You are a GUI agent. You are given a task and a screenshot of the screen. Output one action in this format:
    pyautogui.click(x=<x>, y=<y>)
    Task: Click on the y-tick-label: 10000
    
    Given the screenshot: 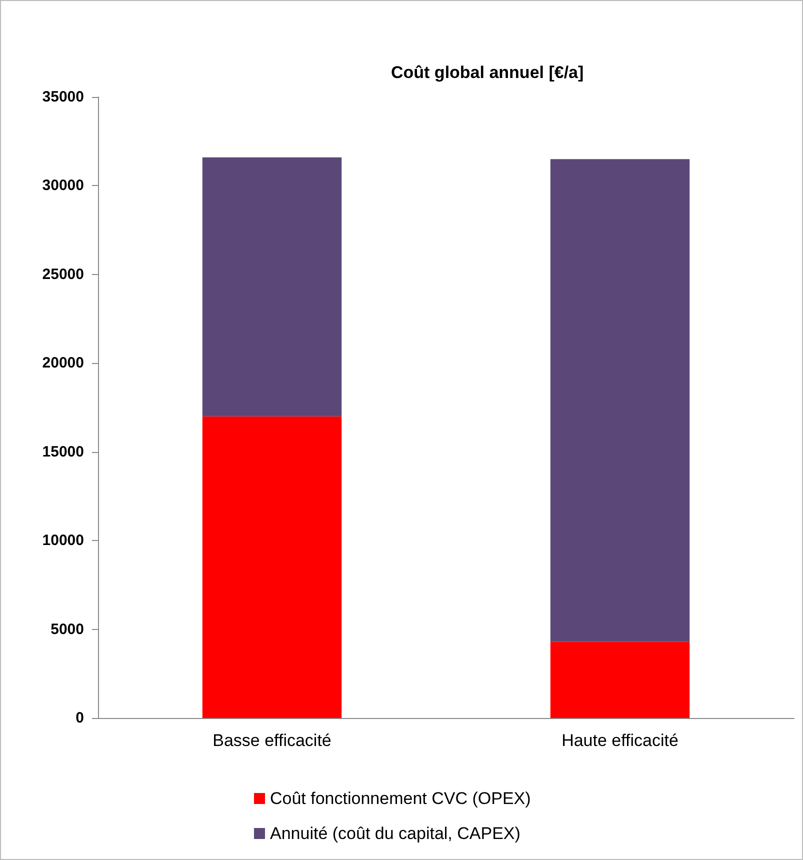 What is the action you would take?
    pyautogui.click(x=63, y=541)
    